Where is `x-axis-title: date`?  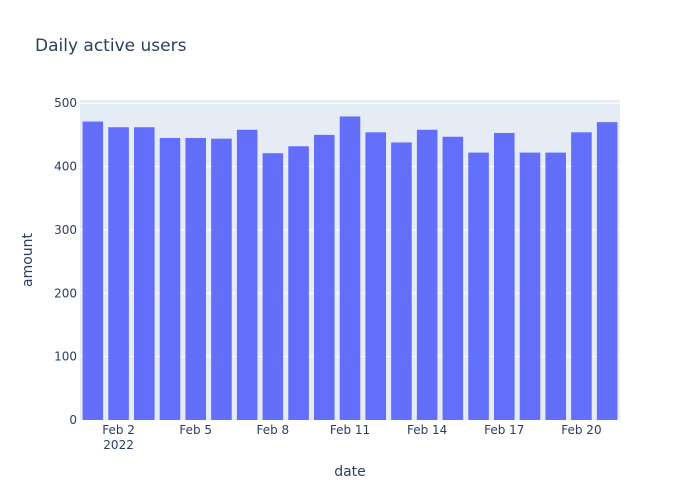
x-axis-title: date is located at coordinates (350, 472).